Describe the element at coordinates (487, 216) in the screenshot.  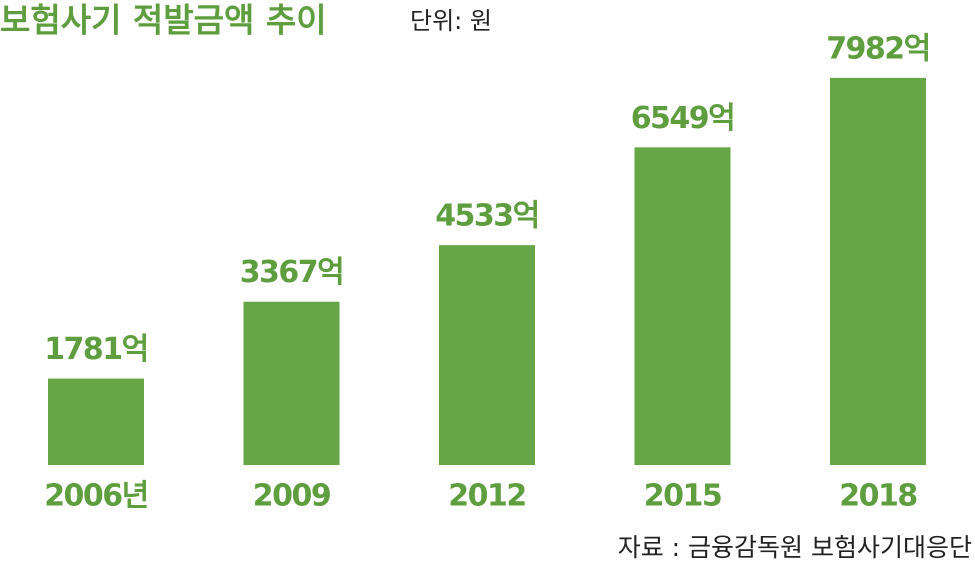
I see `value-label: 4533억` at that location.